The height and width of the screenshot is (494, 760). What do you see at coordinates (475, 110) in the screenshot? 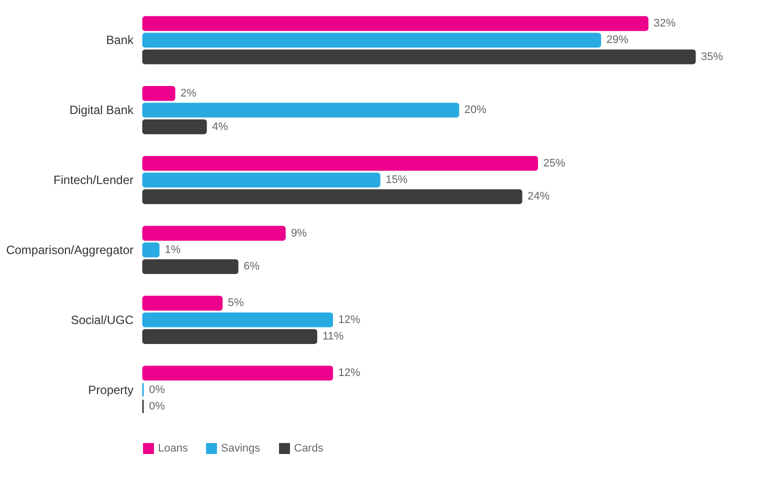
I see `data-label: 20%` at bounding box center [475, 110].